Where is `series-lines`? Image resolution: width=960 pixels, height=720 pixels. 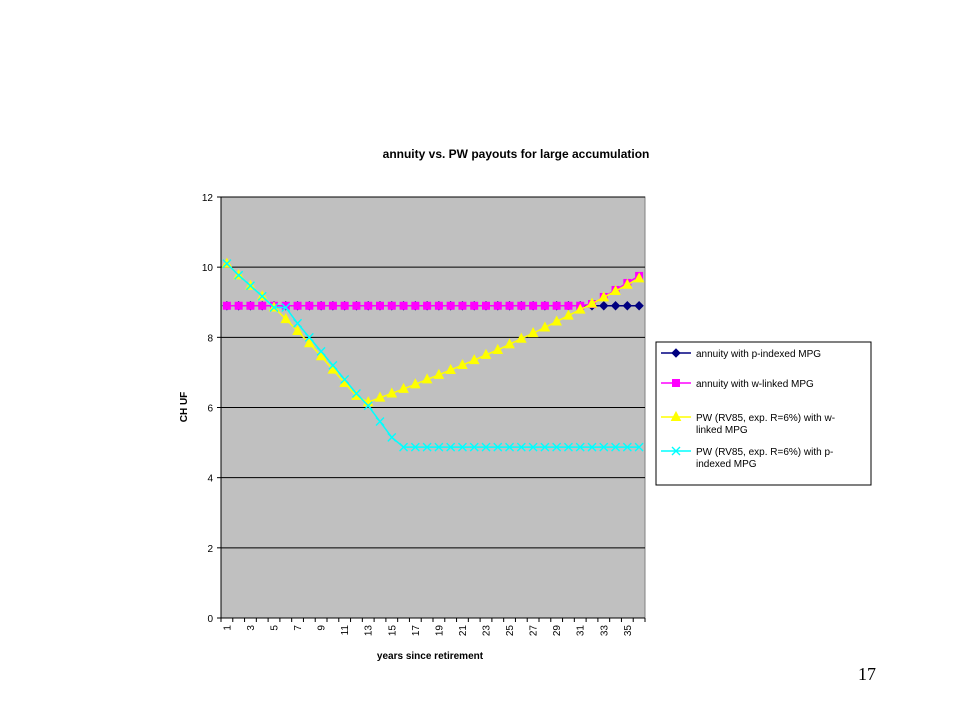 series-lines is located at coordinates (433, 354).